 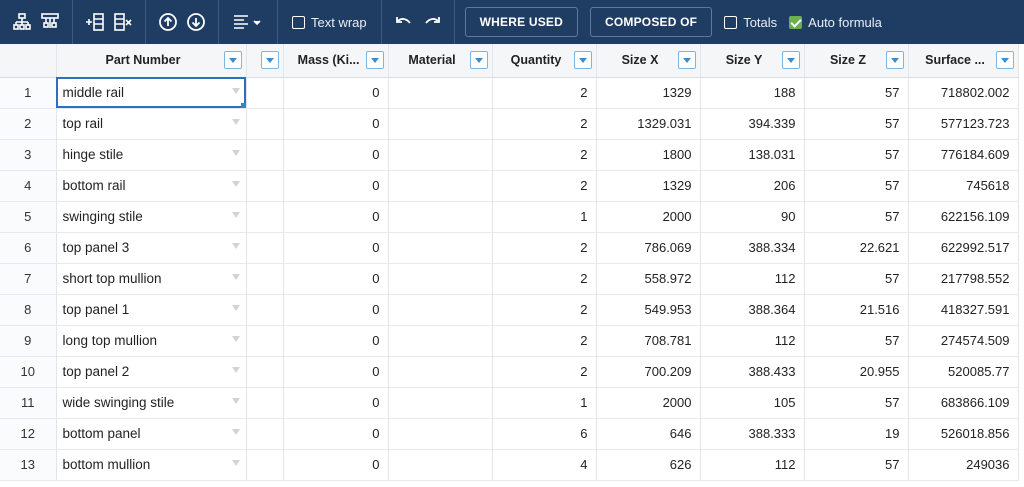 I want to click on quantity-cell: 1, so click(x=544, y=217).